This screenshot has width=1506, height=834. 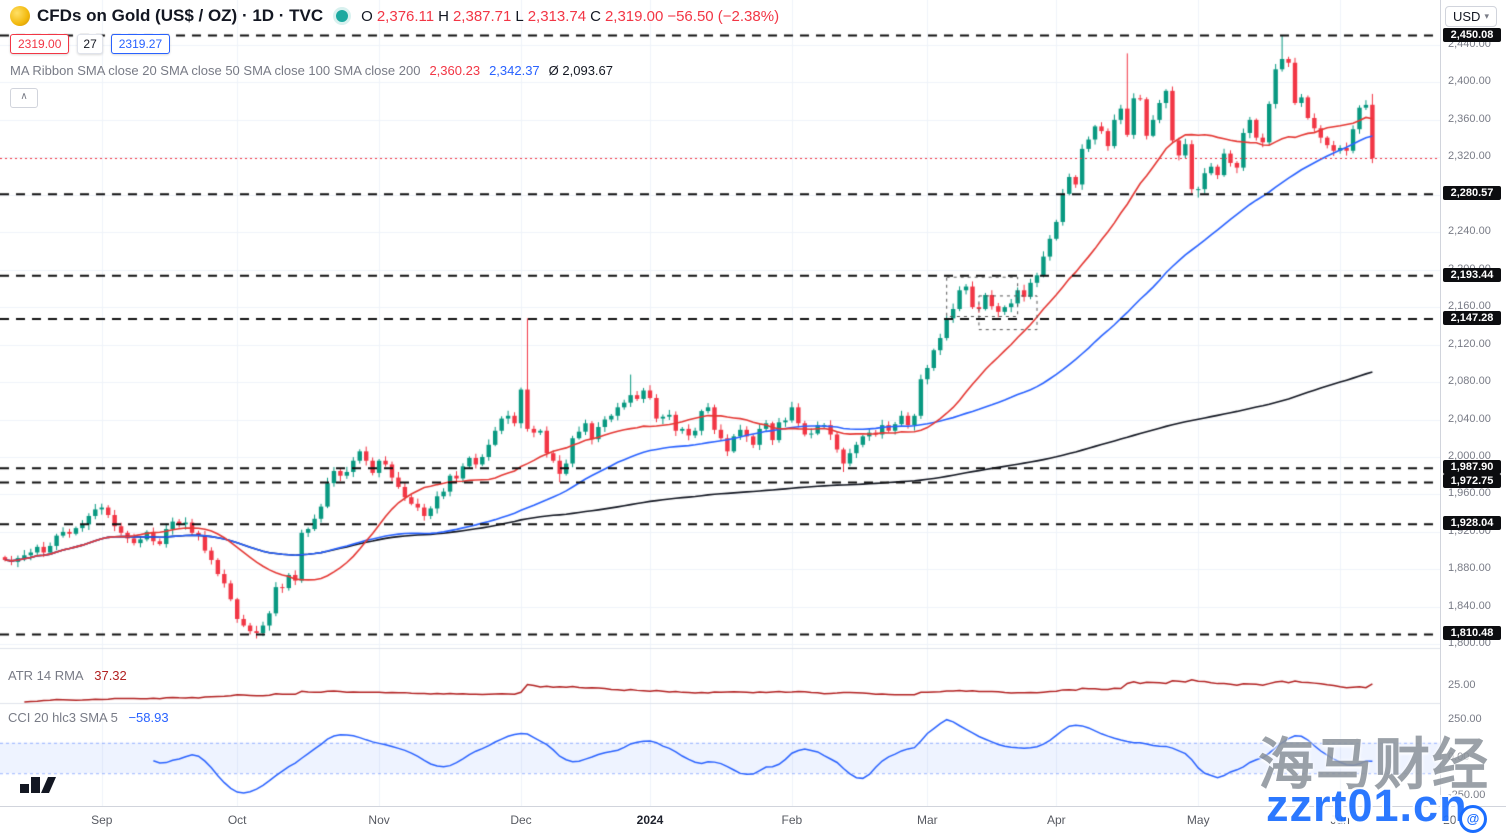 What do you see at coordinates (753, 820) in the screenshot?
I see `time-axis: Sep Oct Nov Dec 2024 Feb Mar Apr May Jun 20` at bounding box center [753, 820].